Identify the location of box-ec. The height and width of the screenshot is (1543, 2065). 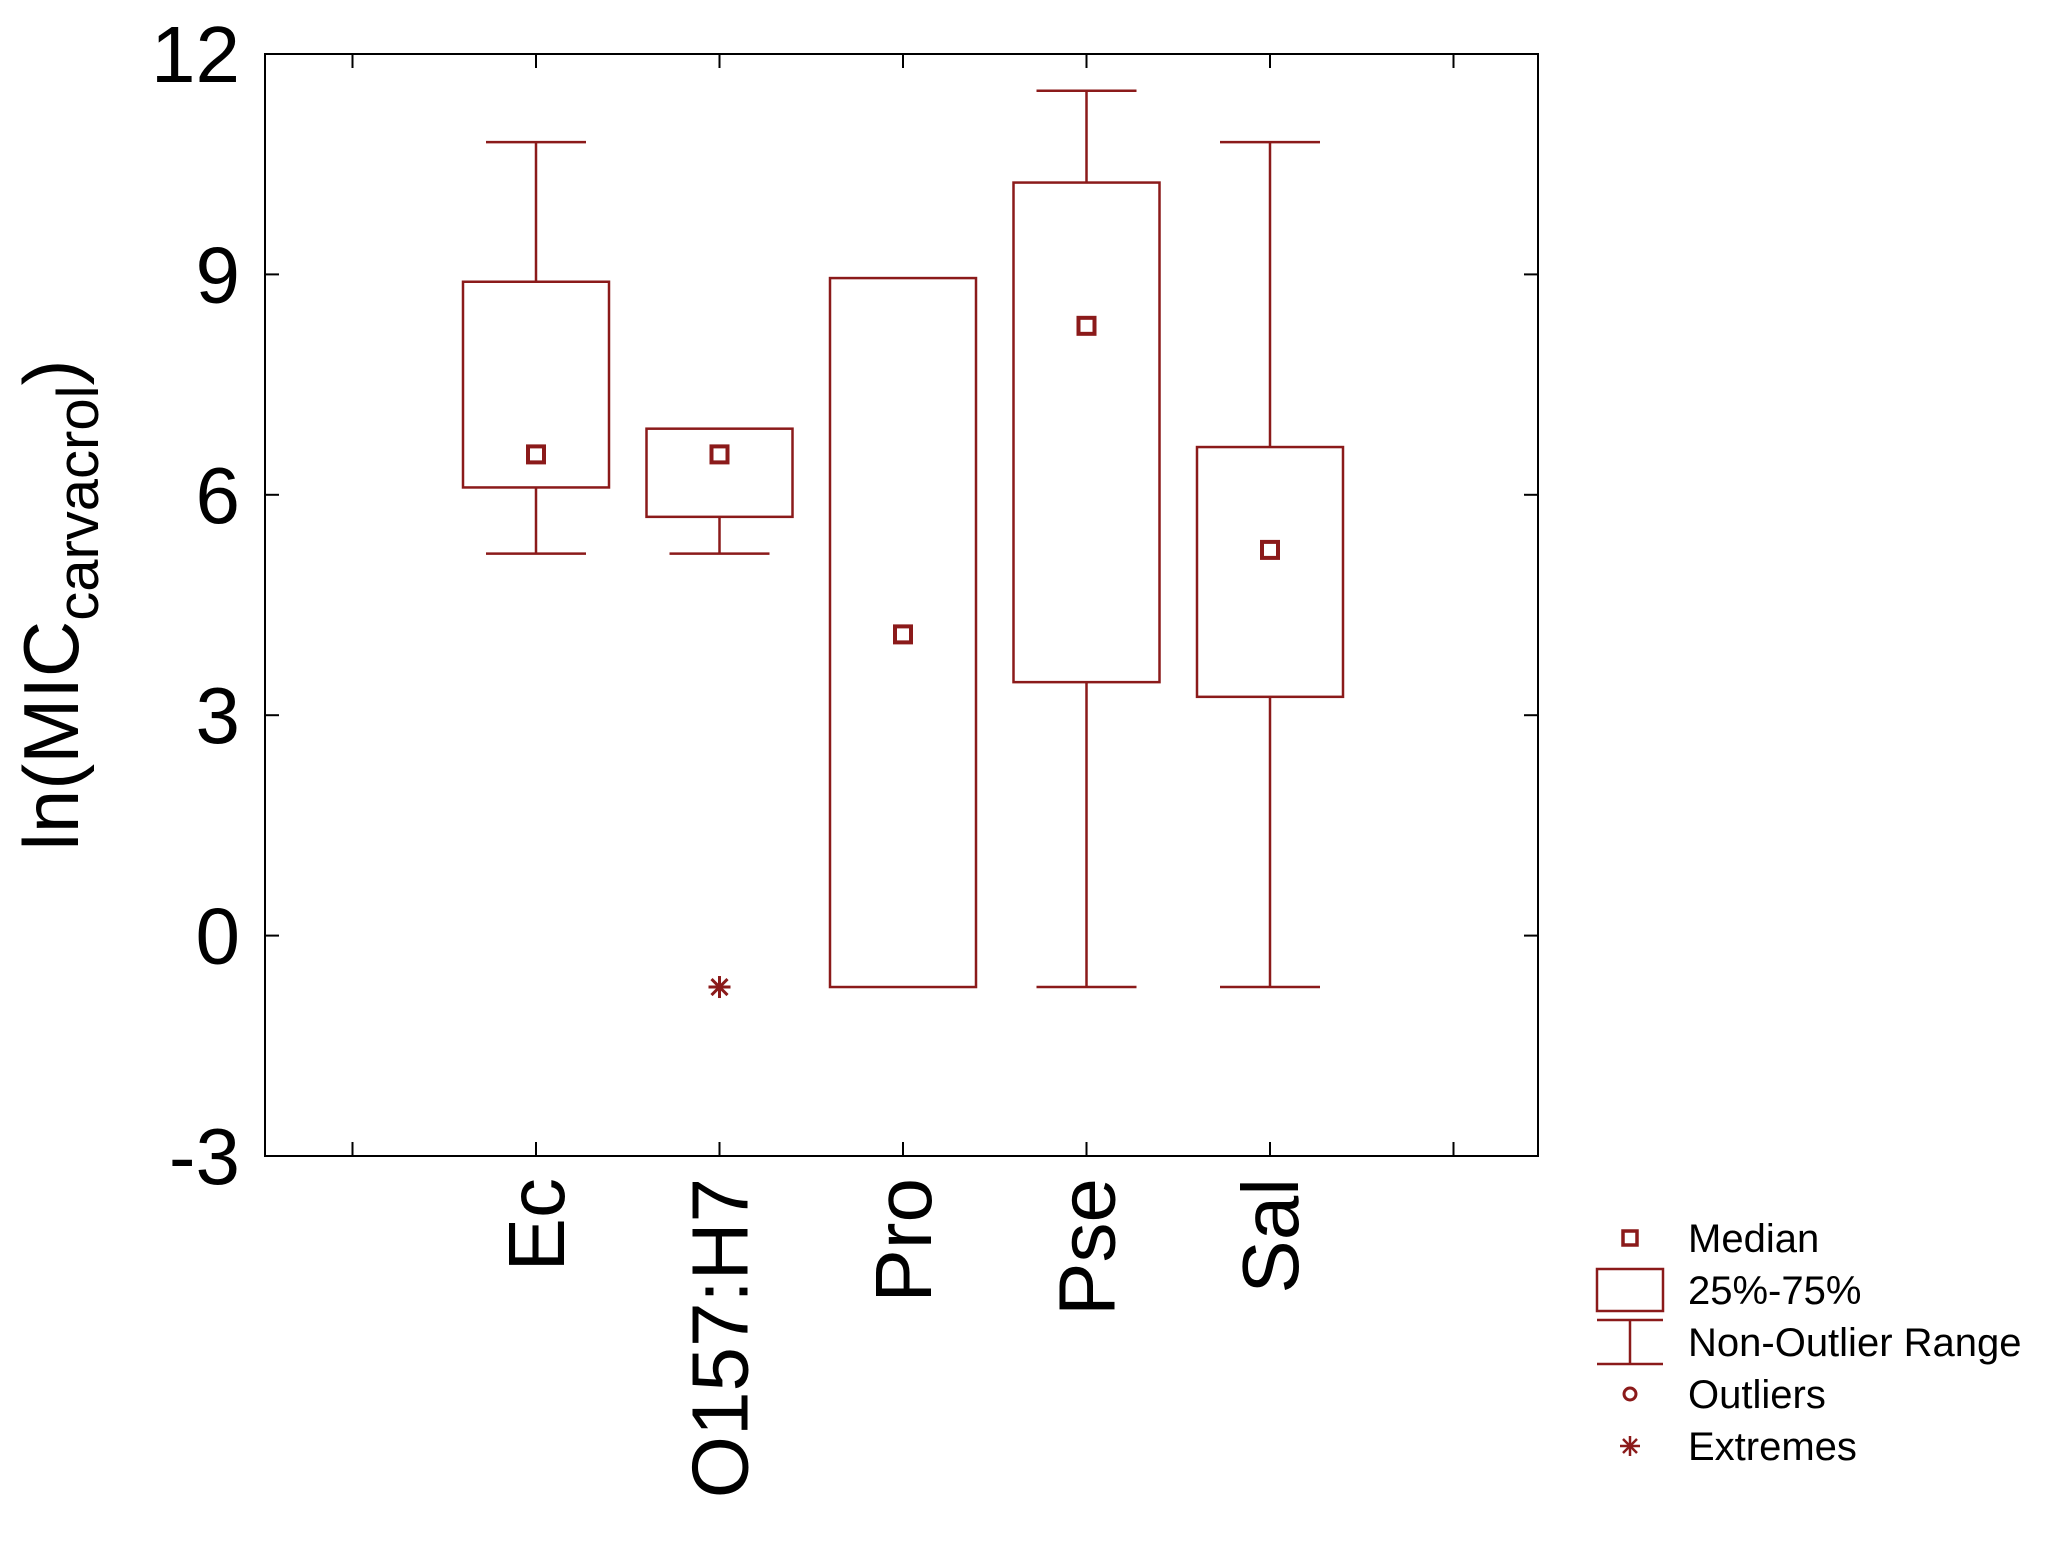
(536, 347).